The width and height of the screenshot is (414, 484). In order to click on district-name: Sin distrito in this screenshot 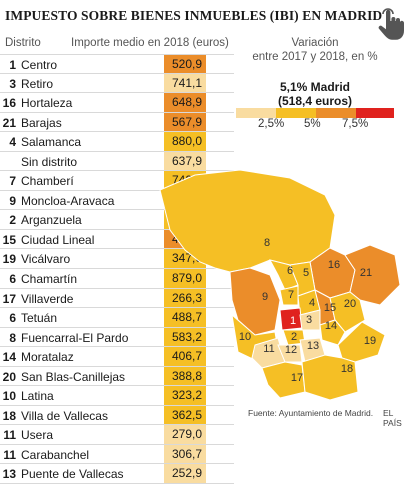, I will do `click(49, 161)`.